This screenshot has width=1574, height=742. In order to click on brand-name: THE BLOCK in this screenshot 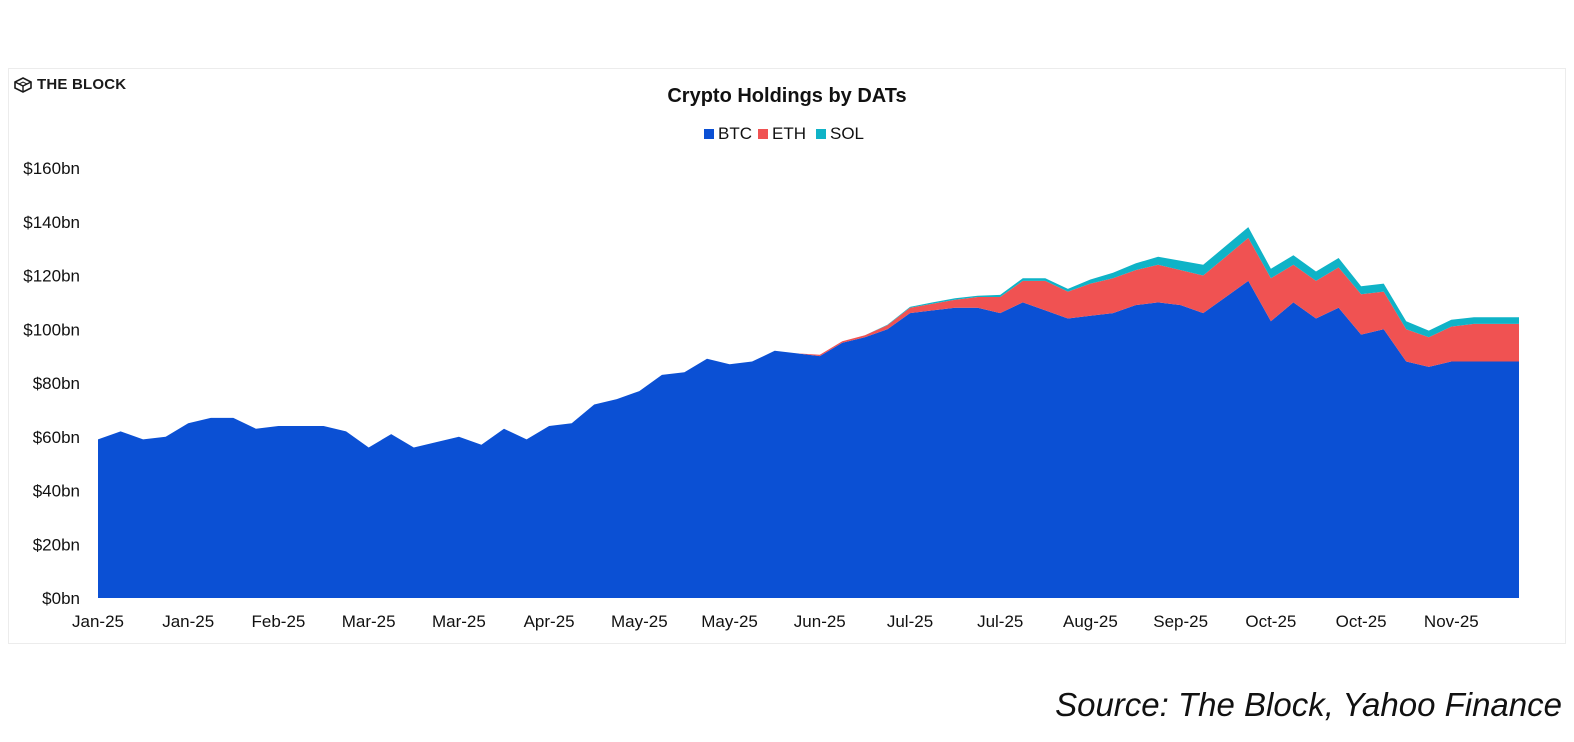, I will do `click(82, 84)`.